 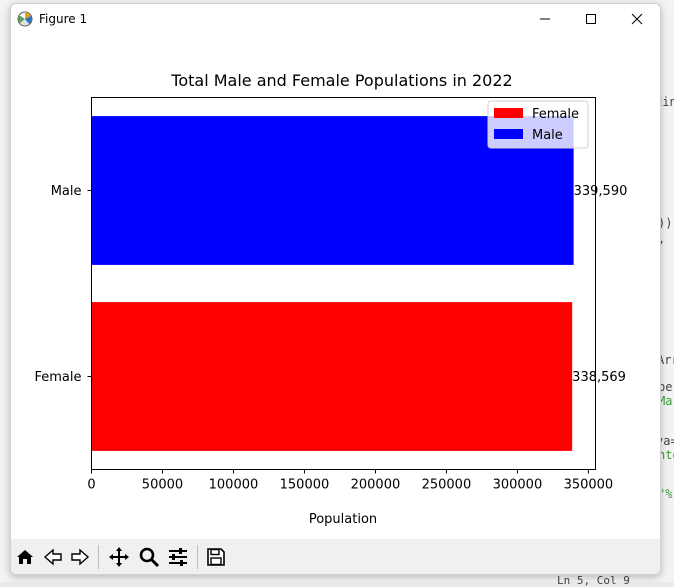 I want to click on minimize-icon, so click(x=545, y=19).